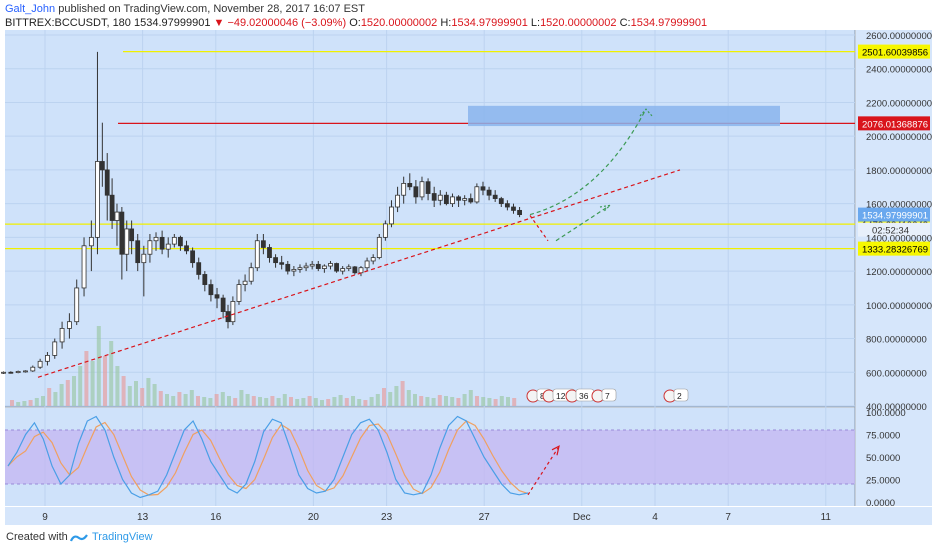 The height and width of the screenshot is (550, 932). I want to click on oscillator-projection-arrow, so click(555, 450).